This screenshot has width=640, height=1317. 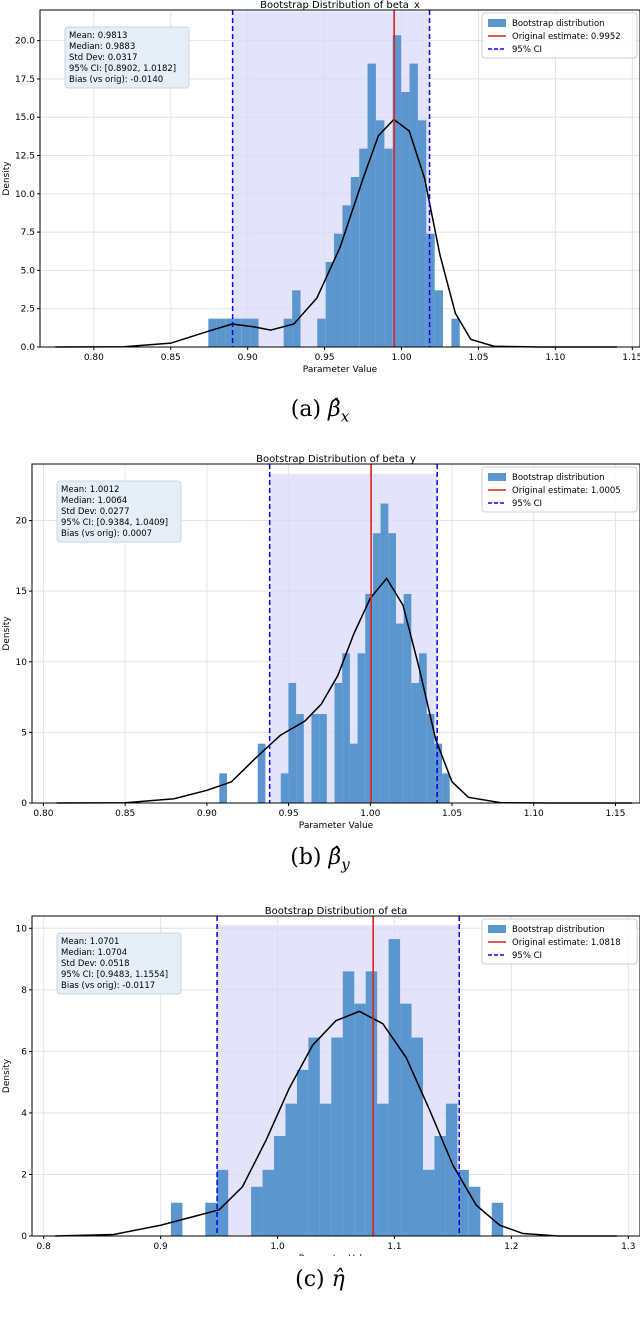 What do you see at coordinates (24, 1052) in the screenshot?
I see `y-tick-label: 6` at bounding box center [24, 1052].